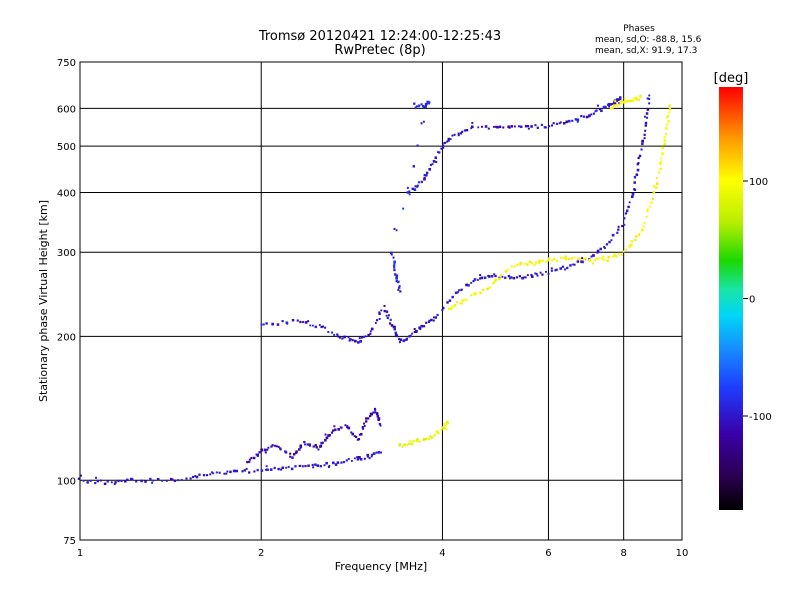 The height and width of the screenshot is (600, 800). What do you see at coordinates (66, 147) in the screenshot?
I see `y-tick-label: 500` at bounding box center [66, 147].